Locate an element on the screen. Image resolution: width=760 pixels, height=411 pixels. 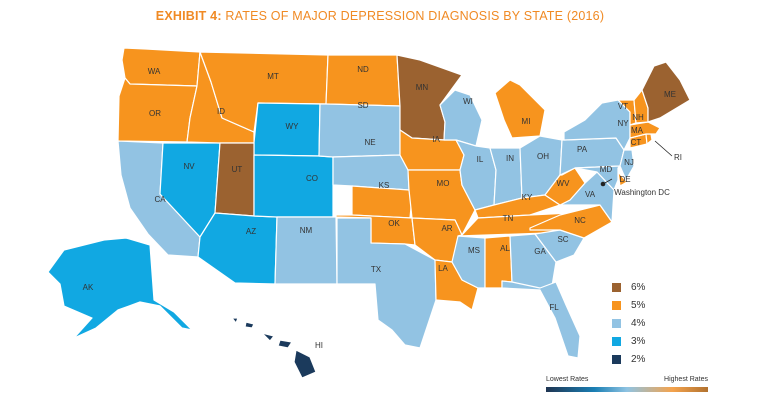
state-nj is located at coordinates (627, 165).